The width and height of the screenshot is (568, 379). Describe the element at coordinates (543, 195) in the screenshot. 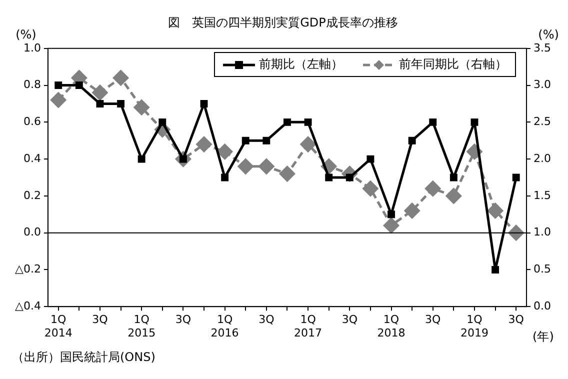

I see `y2-tick-label: 1.5` at that location.